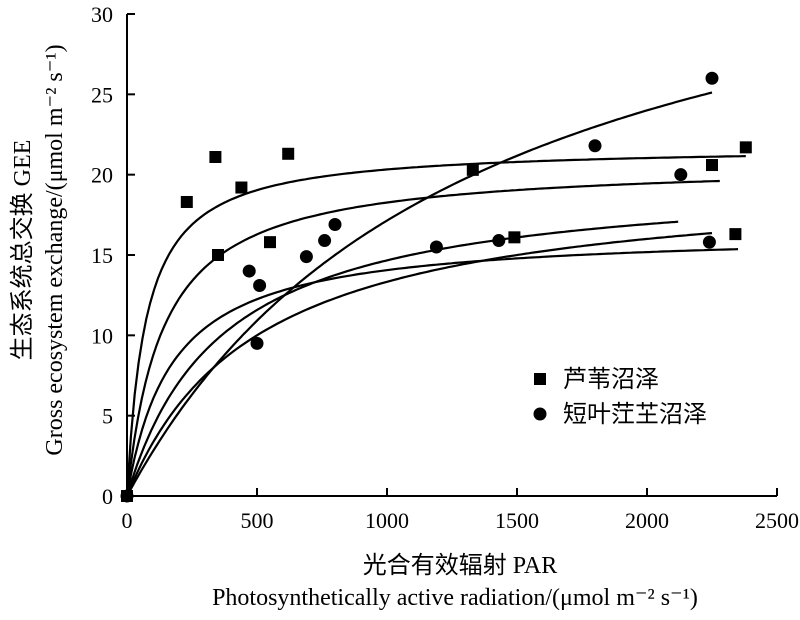 The width and height of the screenshot is (800, 620). I want to click on x-tick-label: 0, so click(127, 520).